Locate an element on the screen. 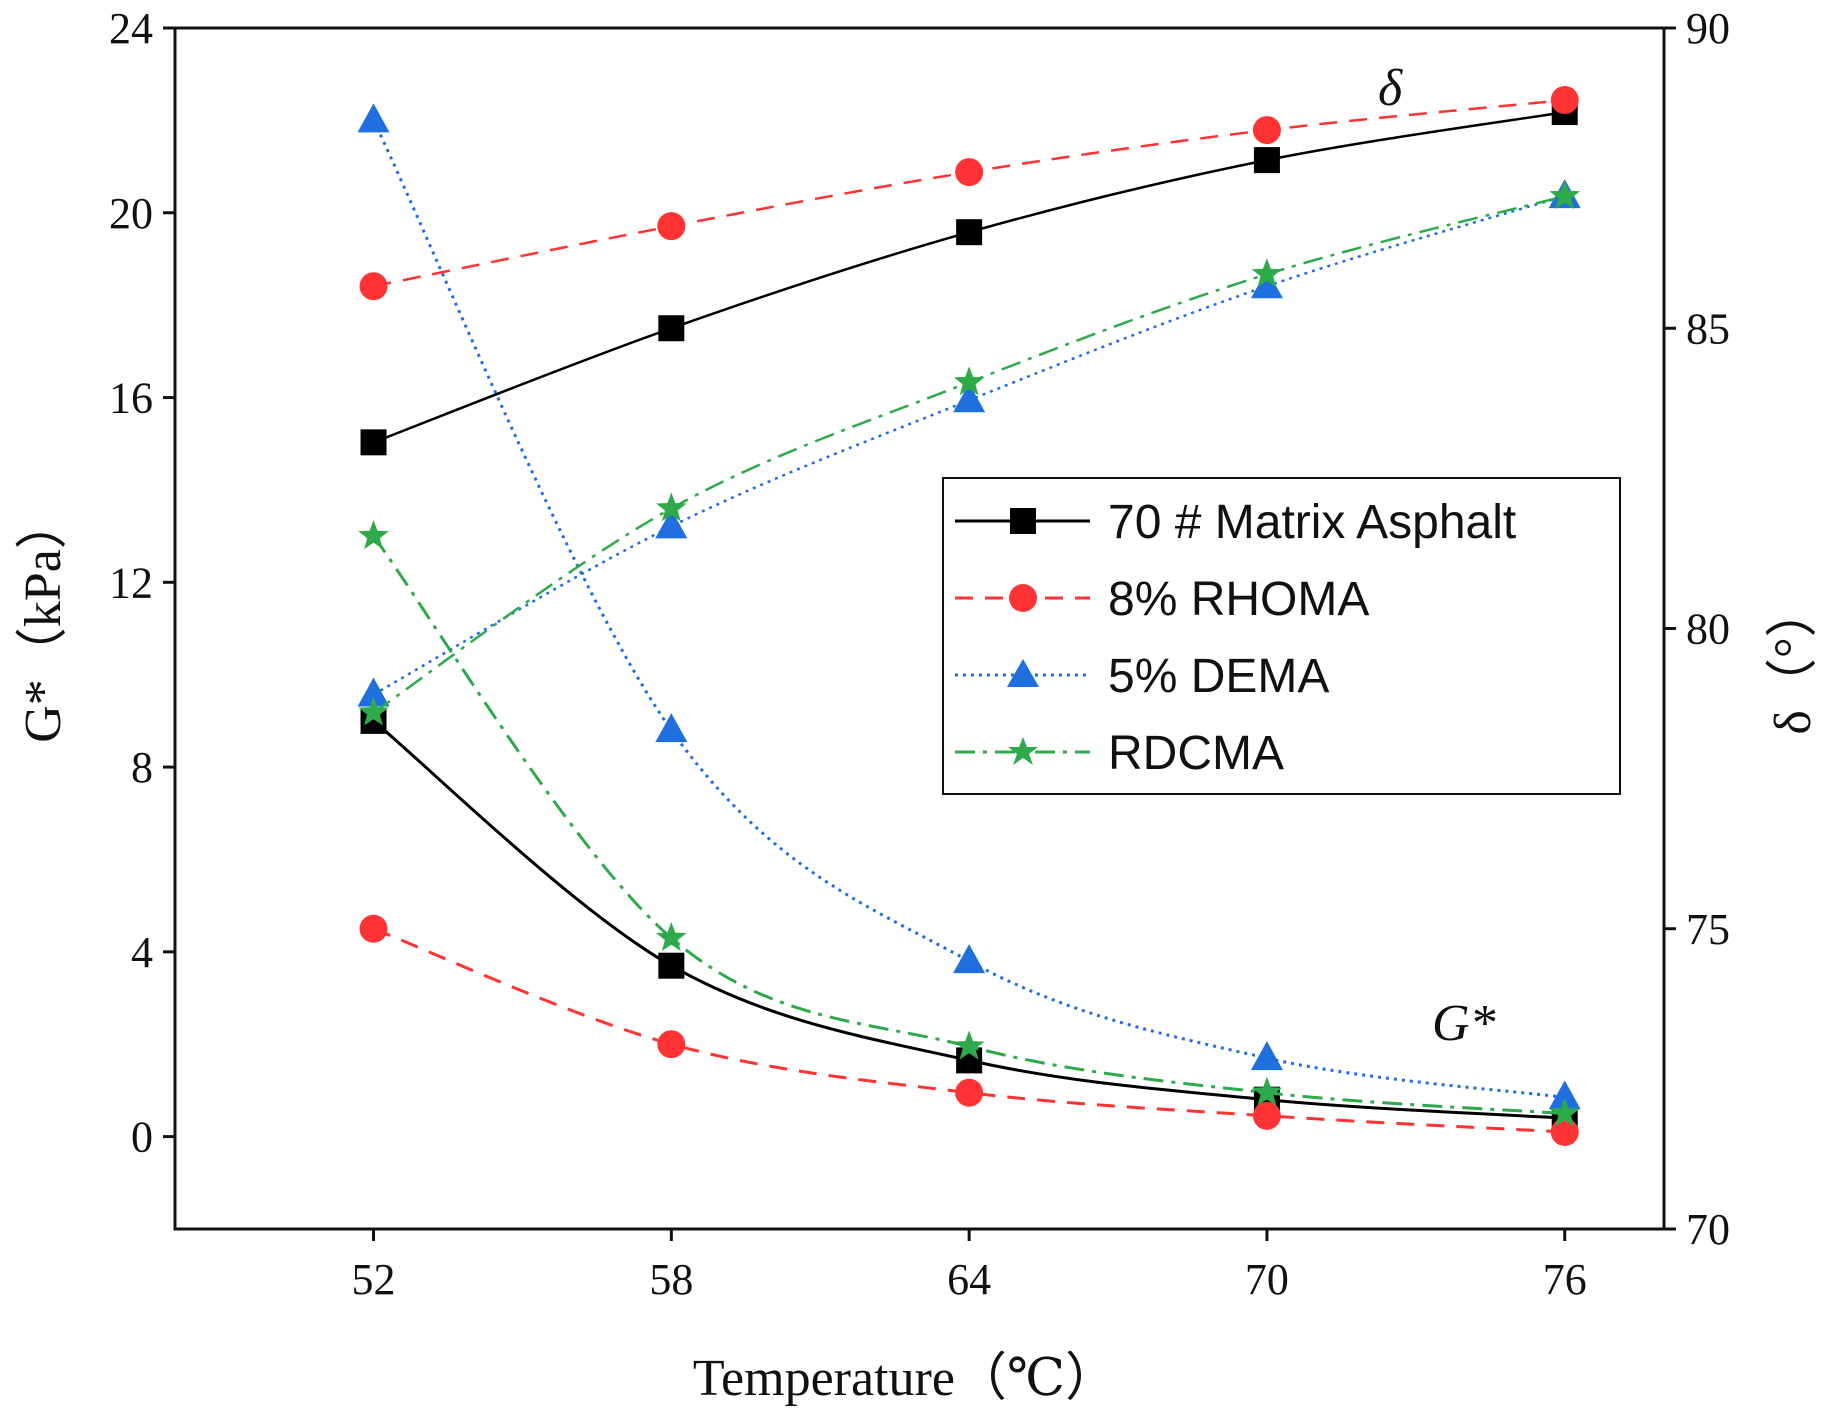 This screenshot has width=1831, height=1411. x-tick-label: 58 is located at coordinates (671, 1279).